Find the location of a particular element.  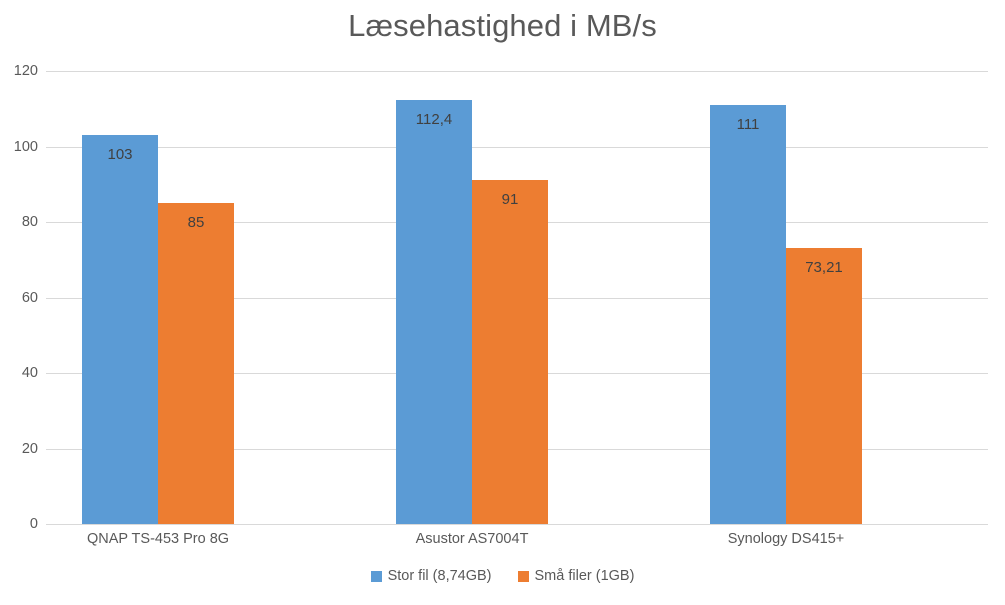

bar-value-label: 103 is located at coordinates (120, 155).